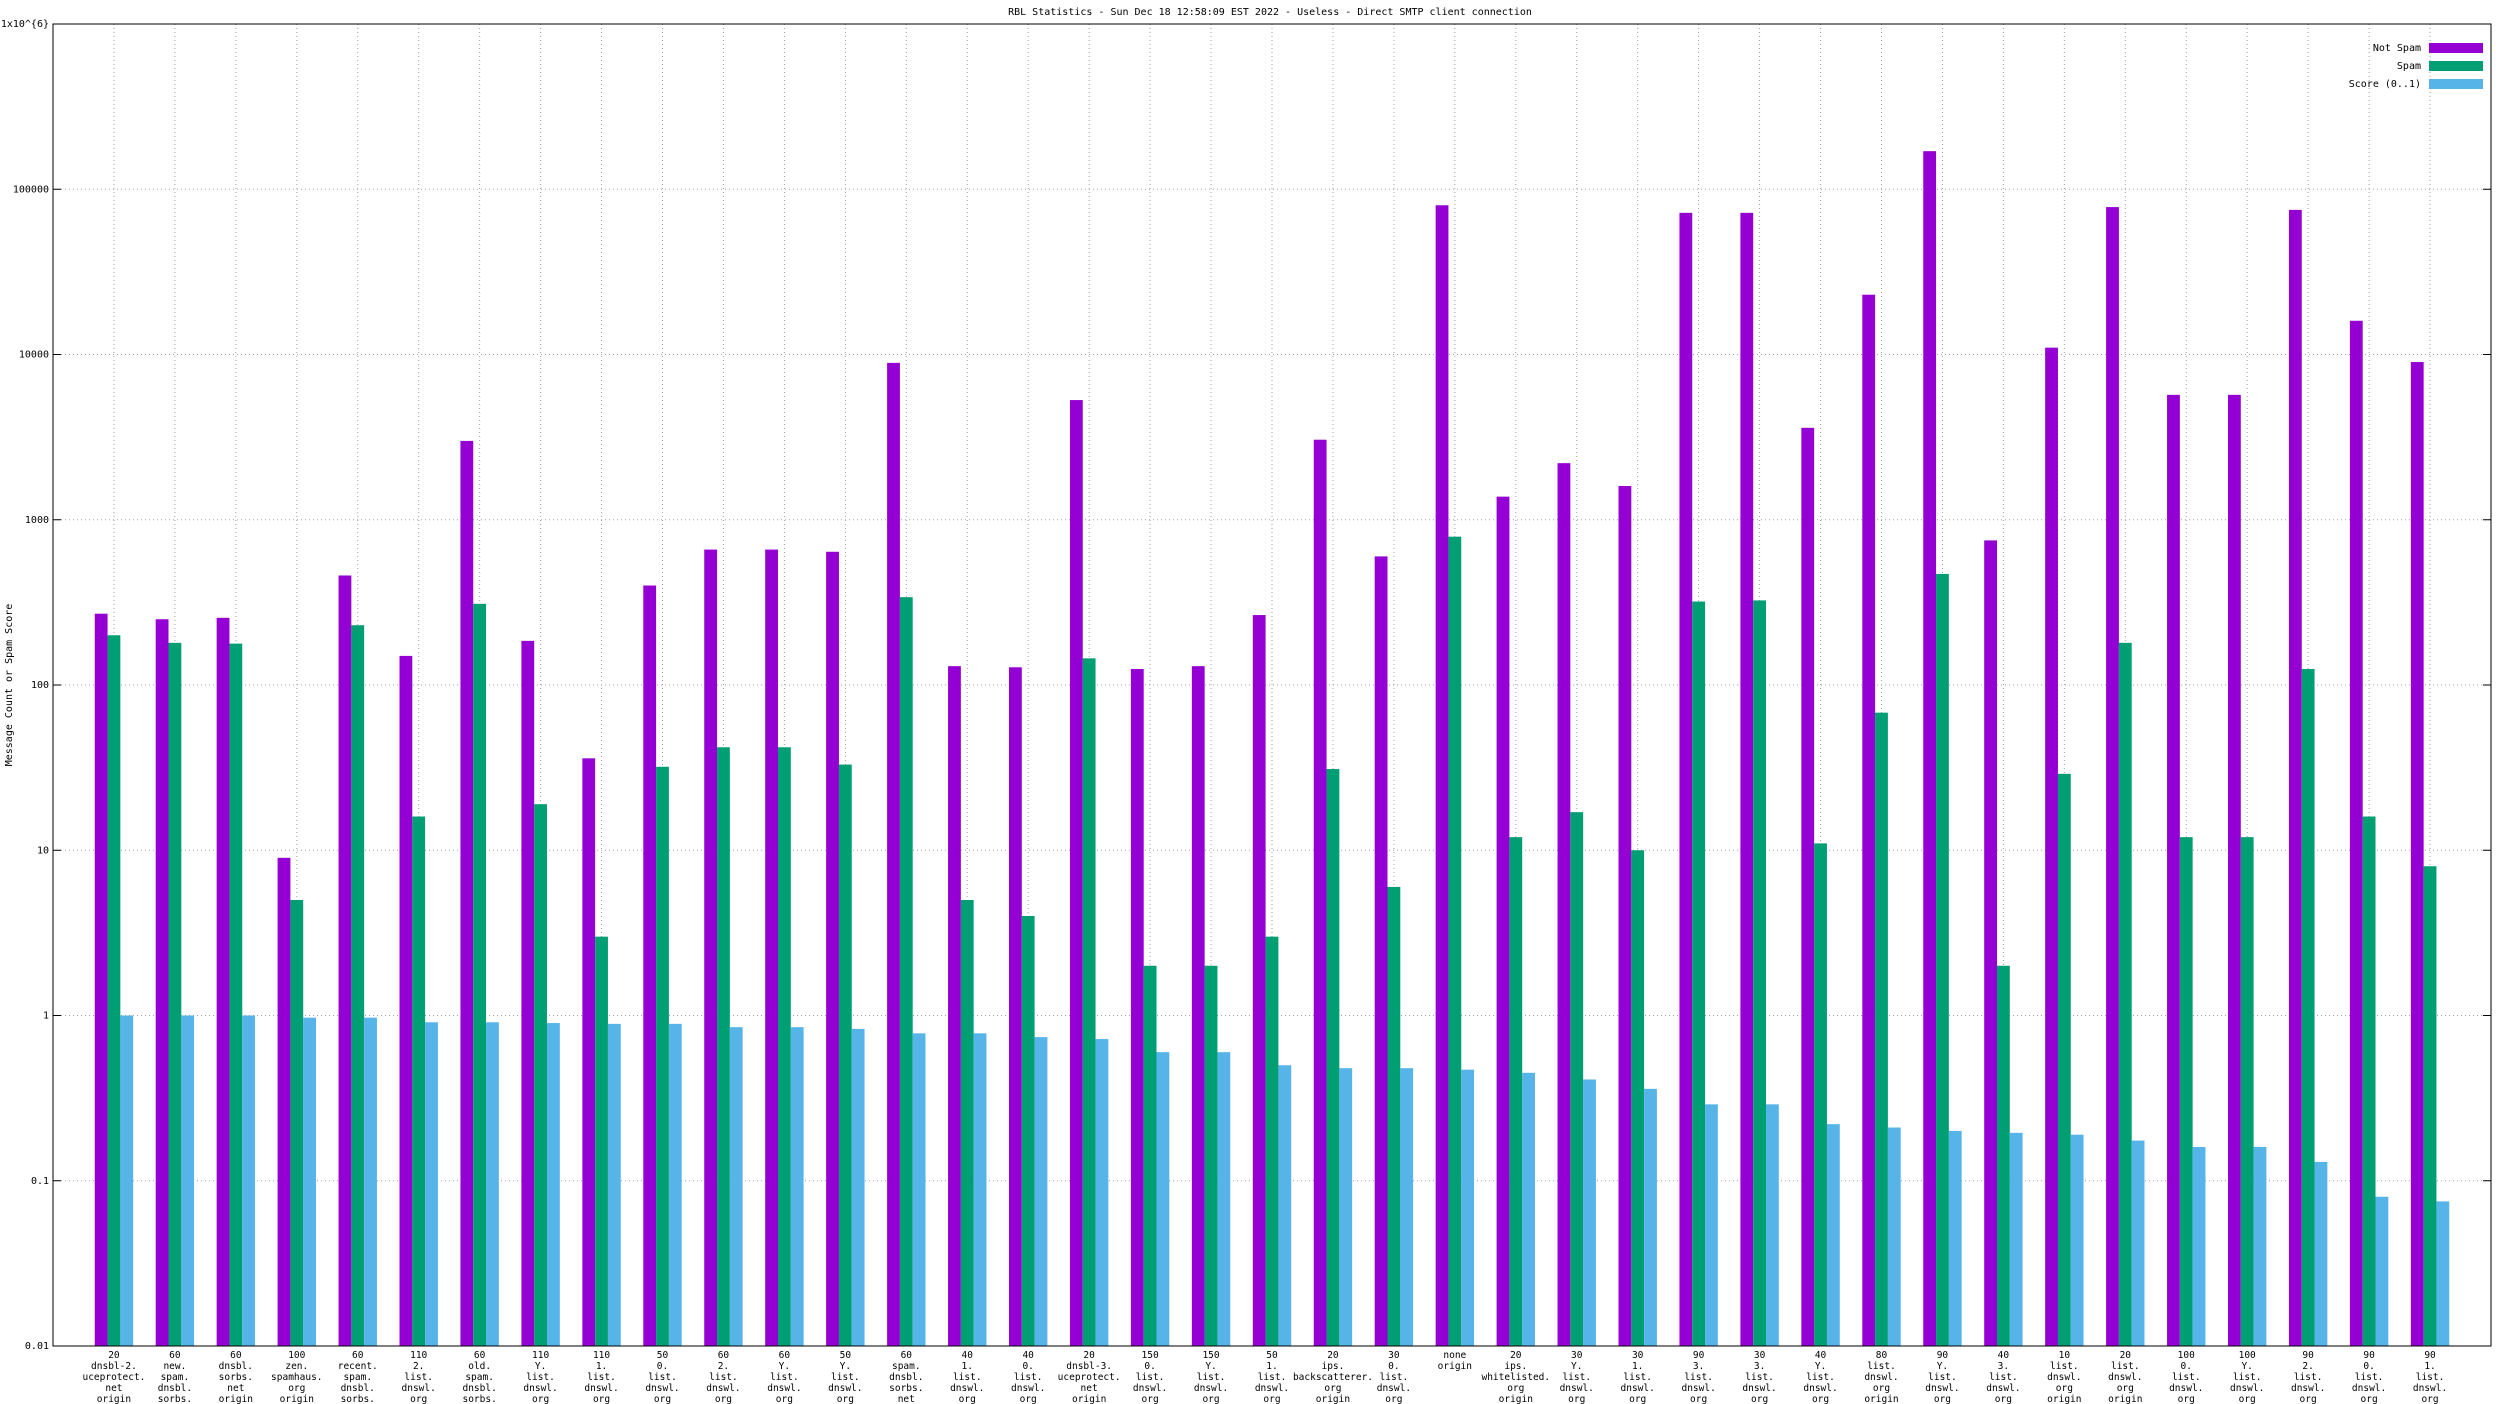 Image resolution: width=2496 pixels, height=1404 pixels. Describe the element at coordinates (1089, 1377) in the screenshot. I see `x-tick-label: 20 dnsbl-3. uceprotect. net origin` at that location.